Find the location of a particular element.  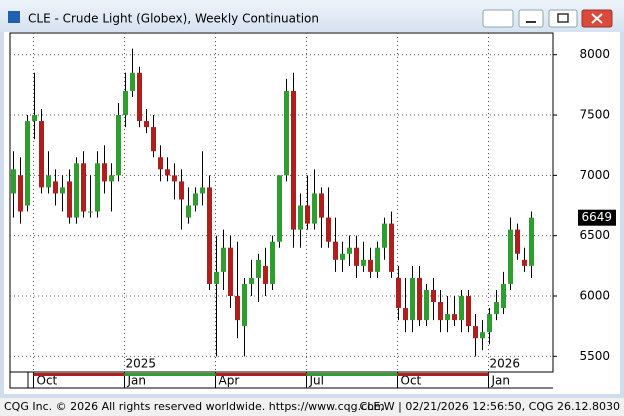

y-tick-label: 6500 is located at coordinates (594, 235).